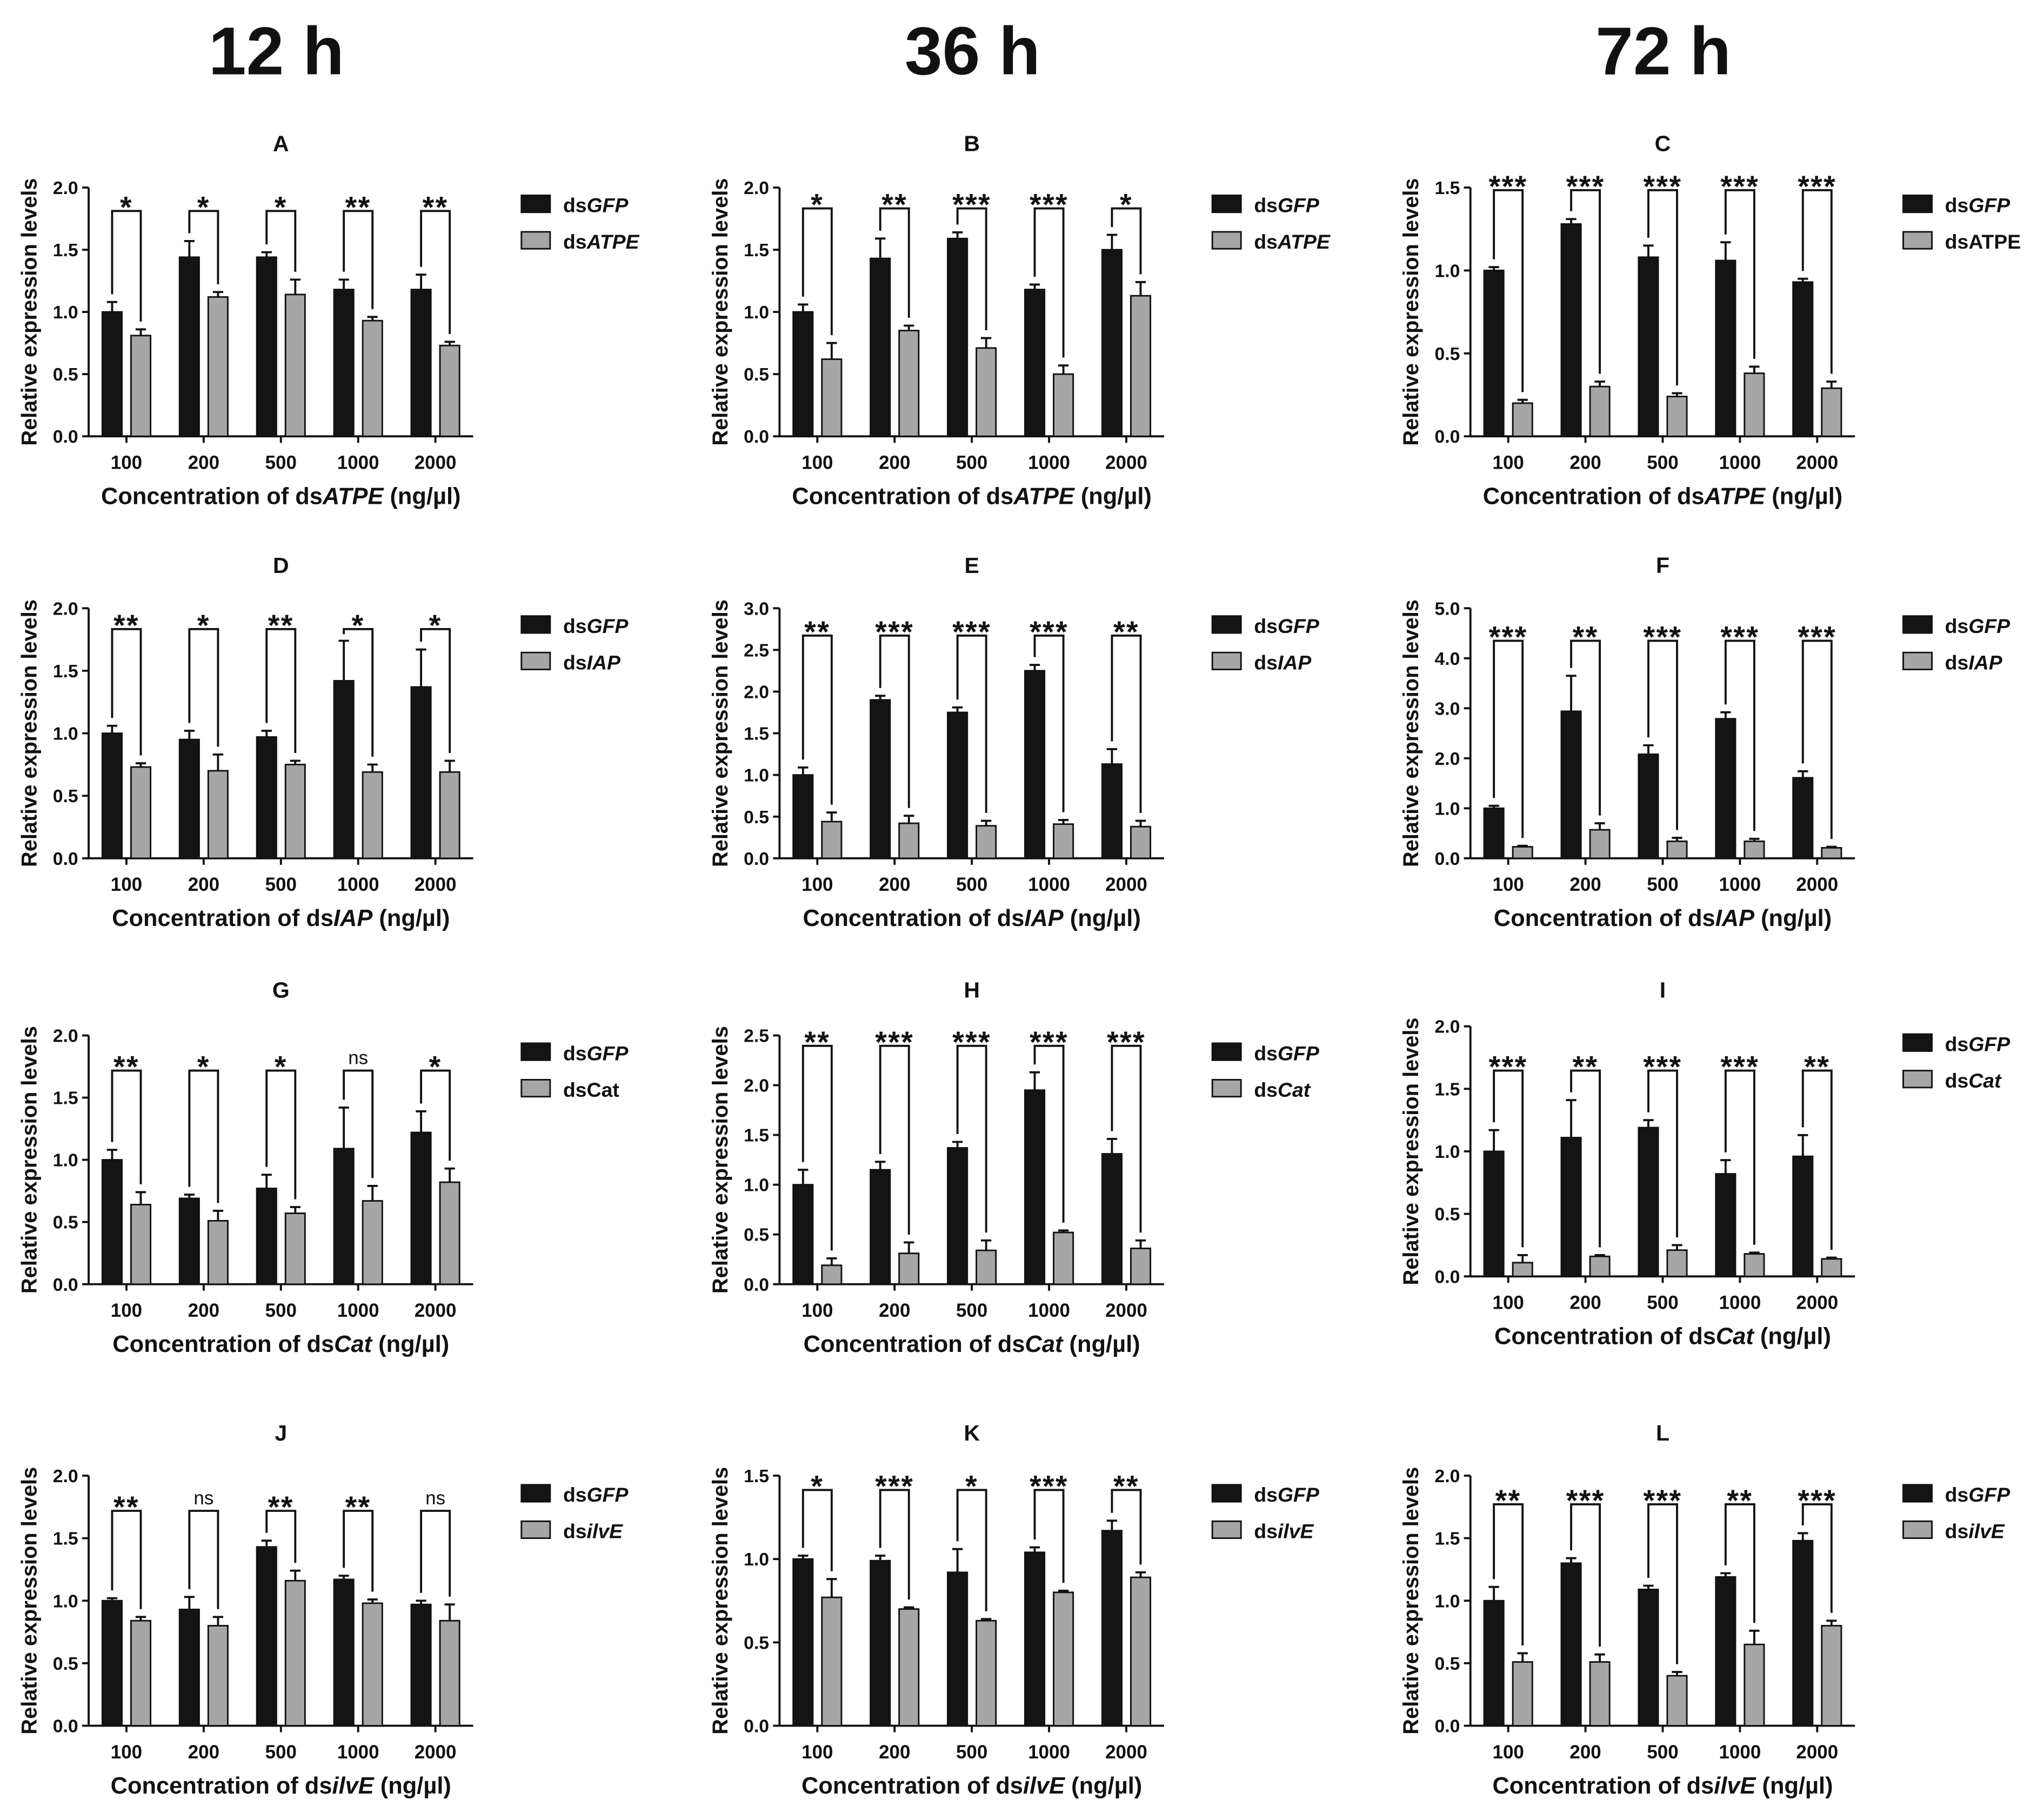 Image resolution: width=2044 pixels, height=1813 pixels. Describe the element at coordinates (575, 626) in the screenshot. I see `legend-label-prefix: ds` at that location.